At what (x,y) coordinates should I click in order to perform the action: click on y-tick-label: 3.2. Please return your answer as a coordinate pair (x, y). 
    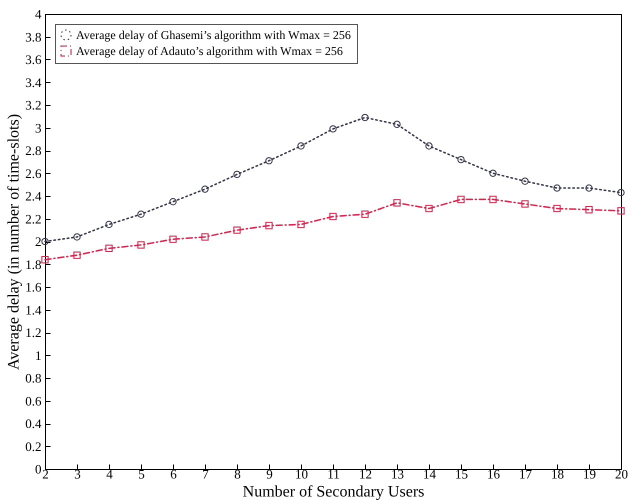
    Looking at the image, I should click on (33, 105).